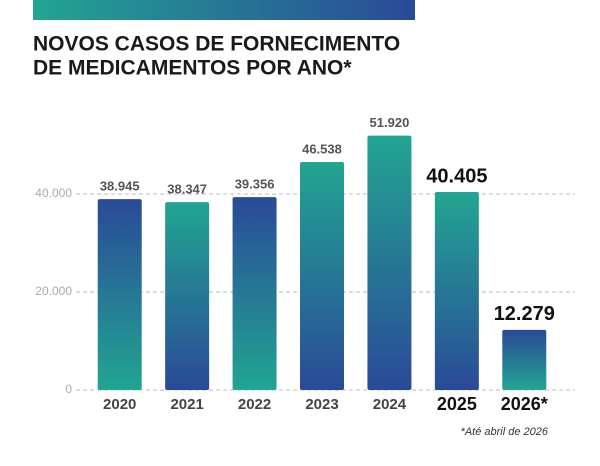 This screenshot has height=466, width=600. What do you see at coordinates (322, 148) in the screenshot?
I see `value-label: 46.538` at bounding box center [322, 148].